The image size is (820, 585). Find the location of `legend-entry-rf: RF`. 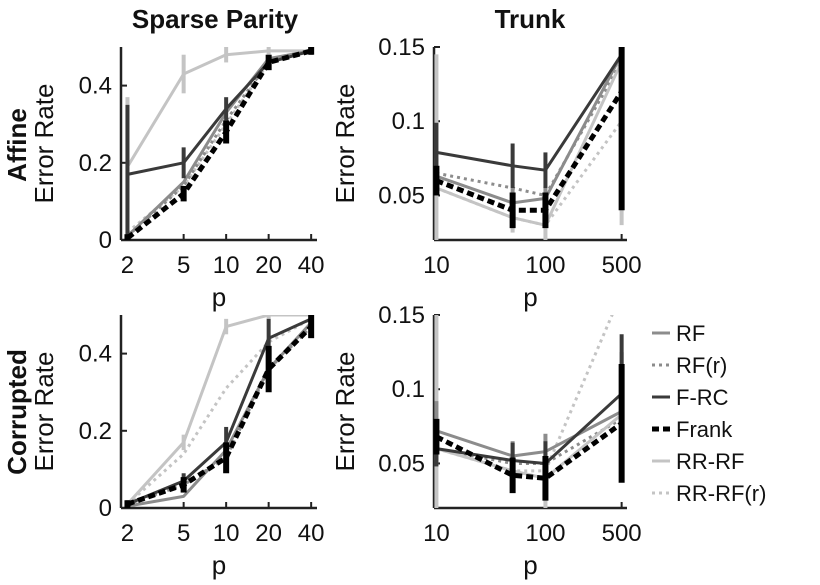

legend-entry-rf: RF is located at coordinates (678, 333).